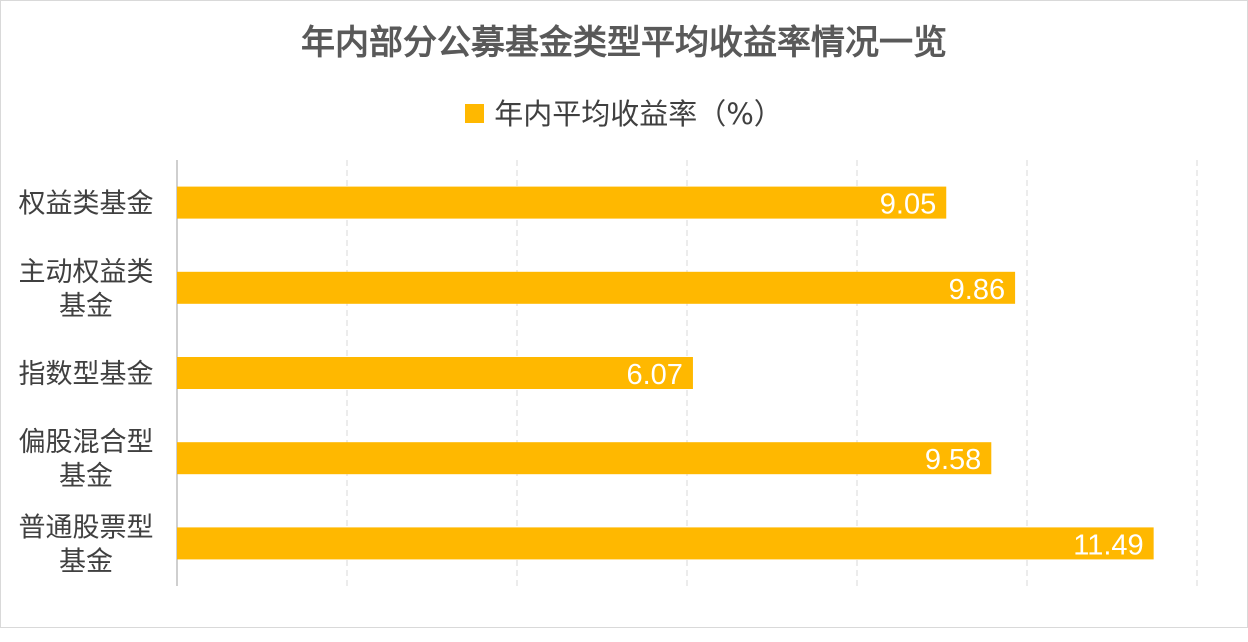 The width and height of the screenshot is (1248, 642). What do you see at coordinates (654, 375) in the screenshot?
I see `data-label: 6.07` at bounding box center [654, 375].